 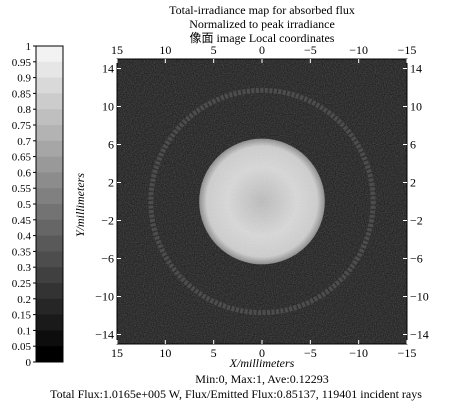 I want to click on colorbar-tick-label: 1, so click(x=29, y=47).